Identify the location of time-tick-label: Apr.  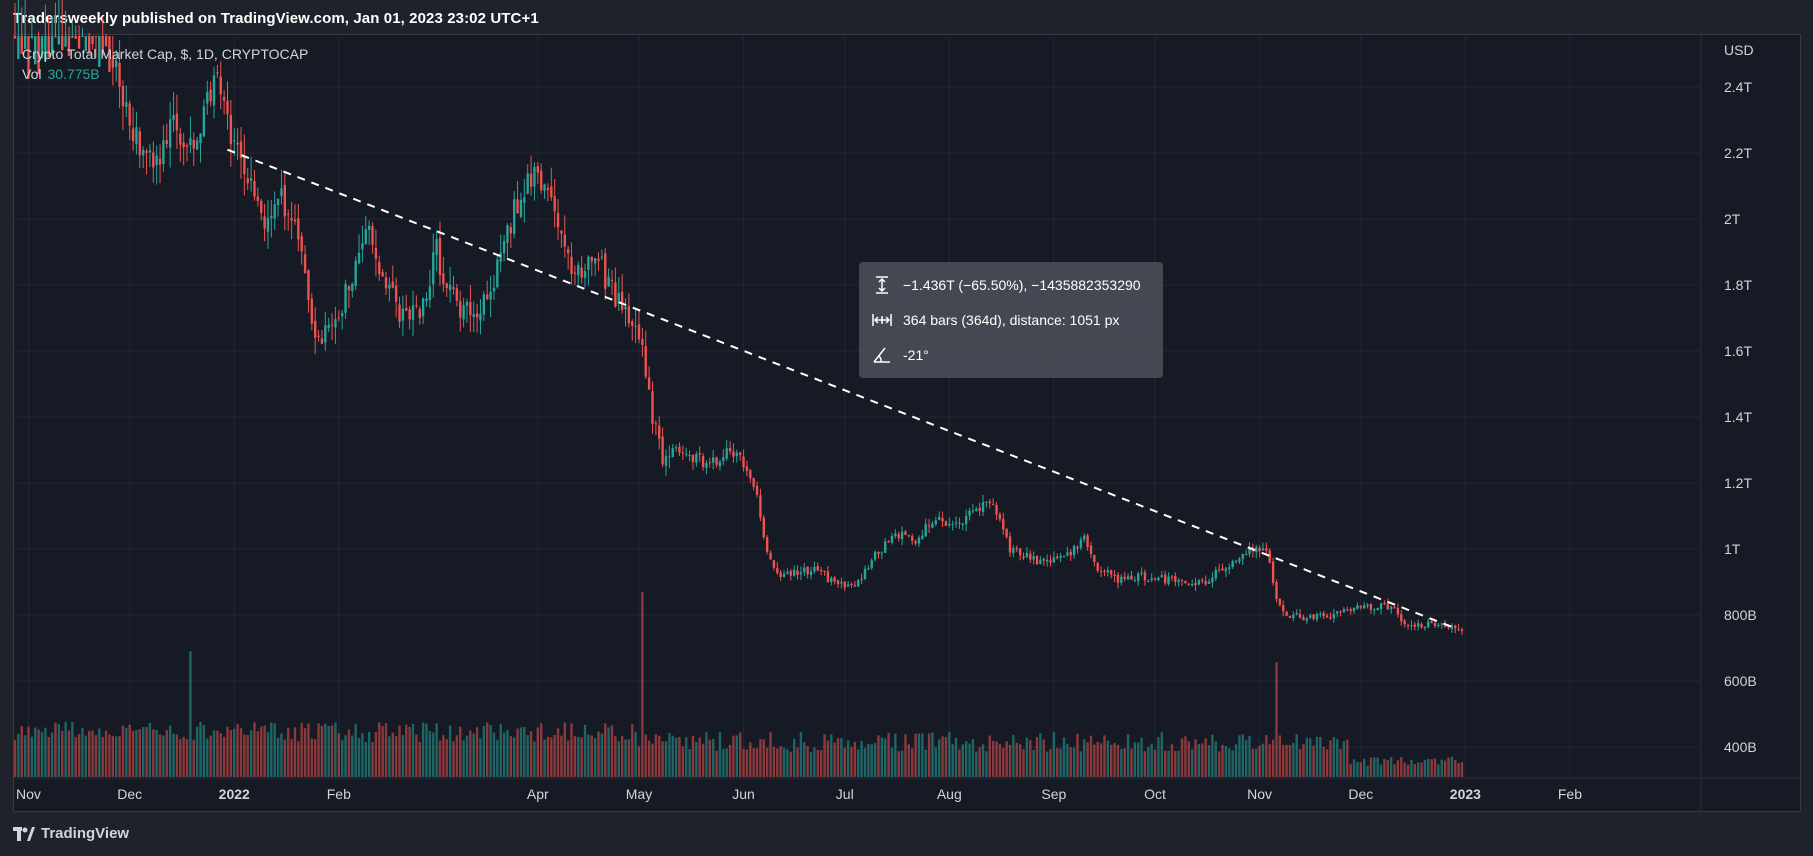
(538, 794).